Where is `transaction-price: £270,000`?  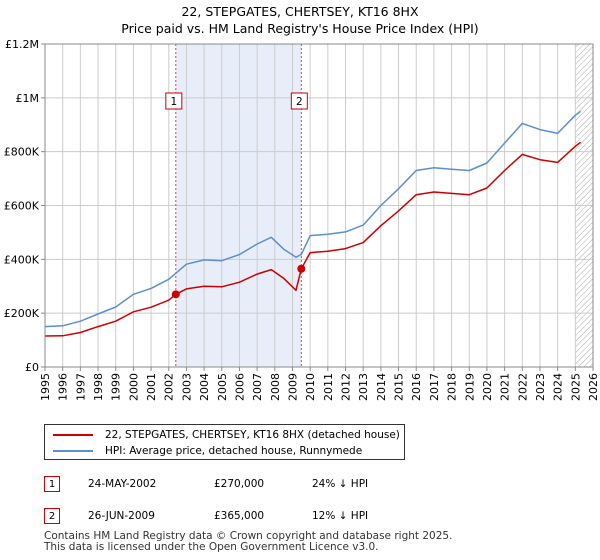 transaction-price: £270,000 is located at coordinates (239, 484).